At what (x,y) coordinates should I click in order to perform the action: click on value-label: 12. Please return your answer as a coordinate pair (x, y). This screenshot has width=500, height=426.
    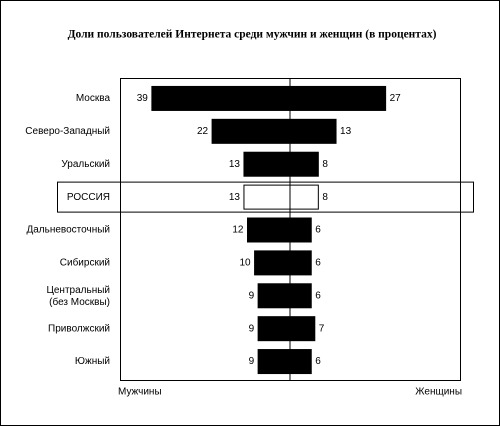
    Looking at the image, I should click on (238, 230).